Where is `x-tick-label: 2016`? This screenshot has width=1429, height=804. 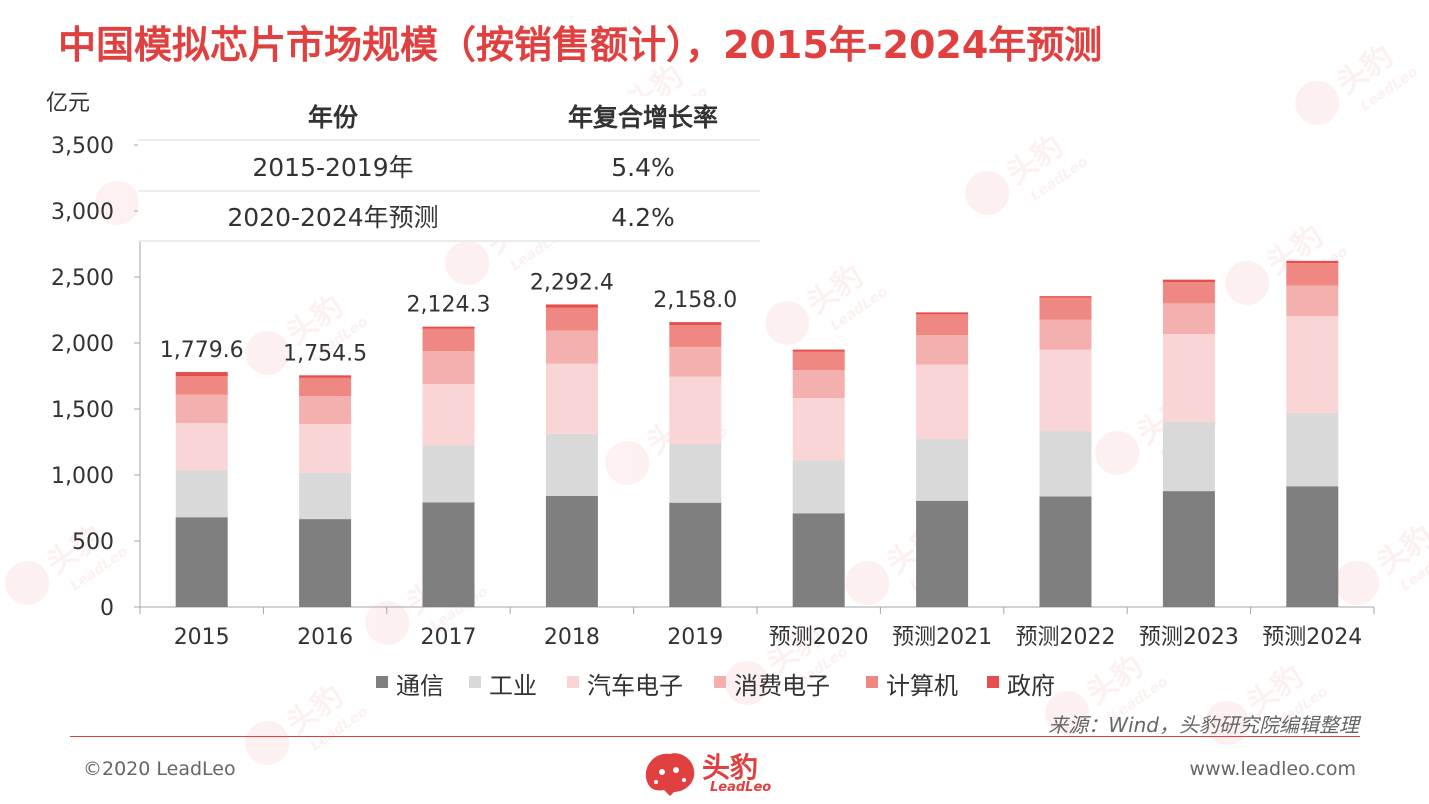
x-tick-label: 2016 is located at coordinates (325, 637).